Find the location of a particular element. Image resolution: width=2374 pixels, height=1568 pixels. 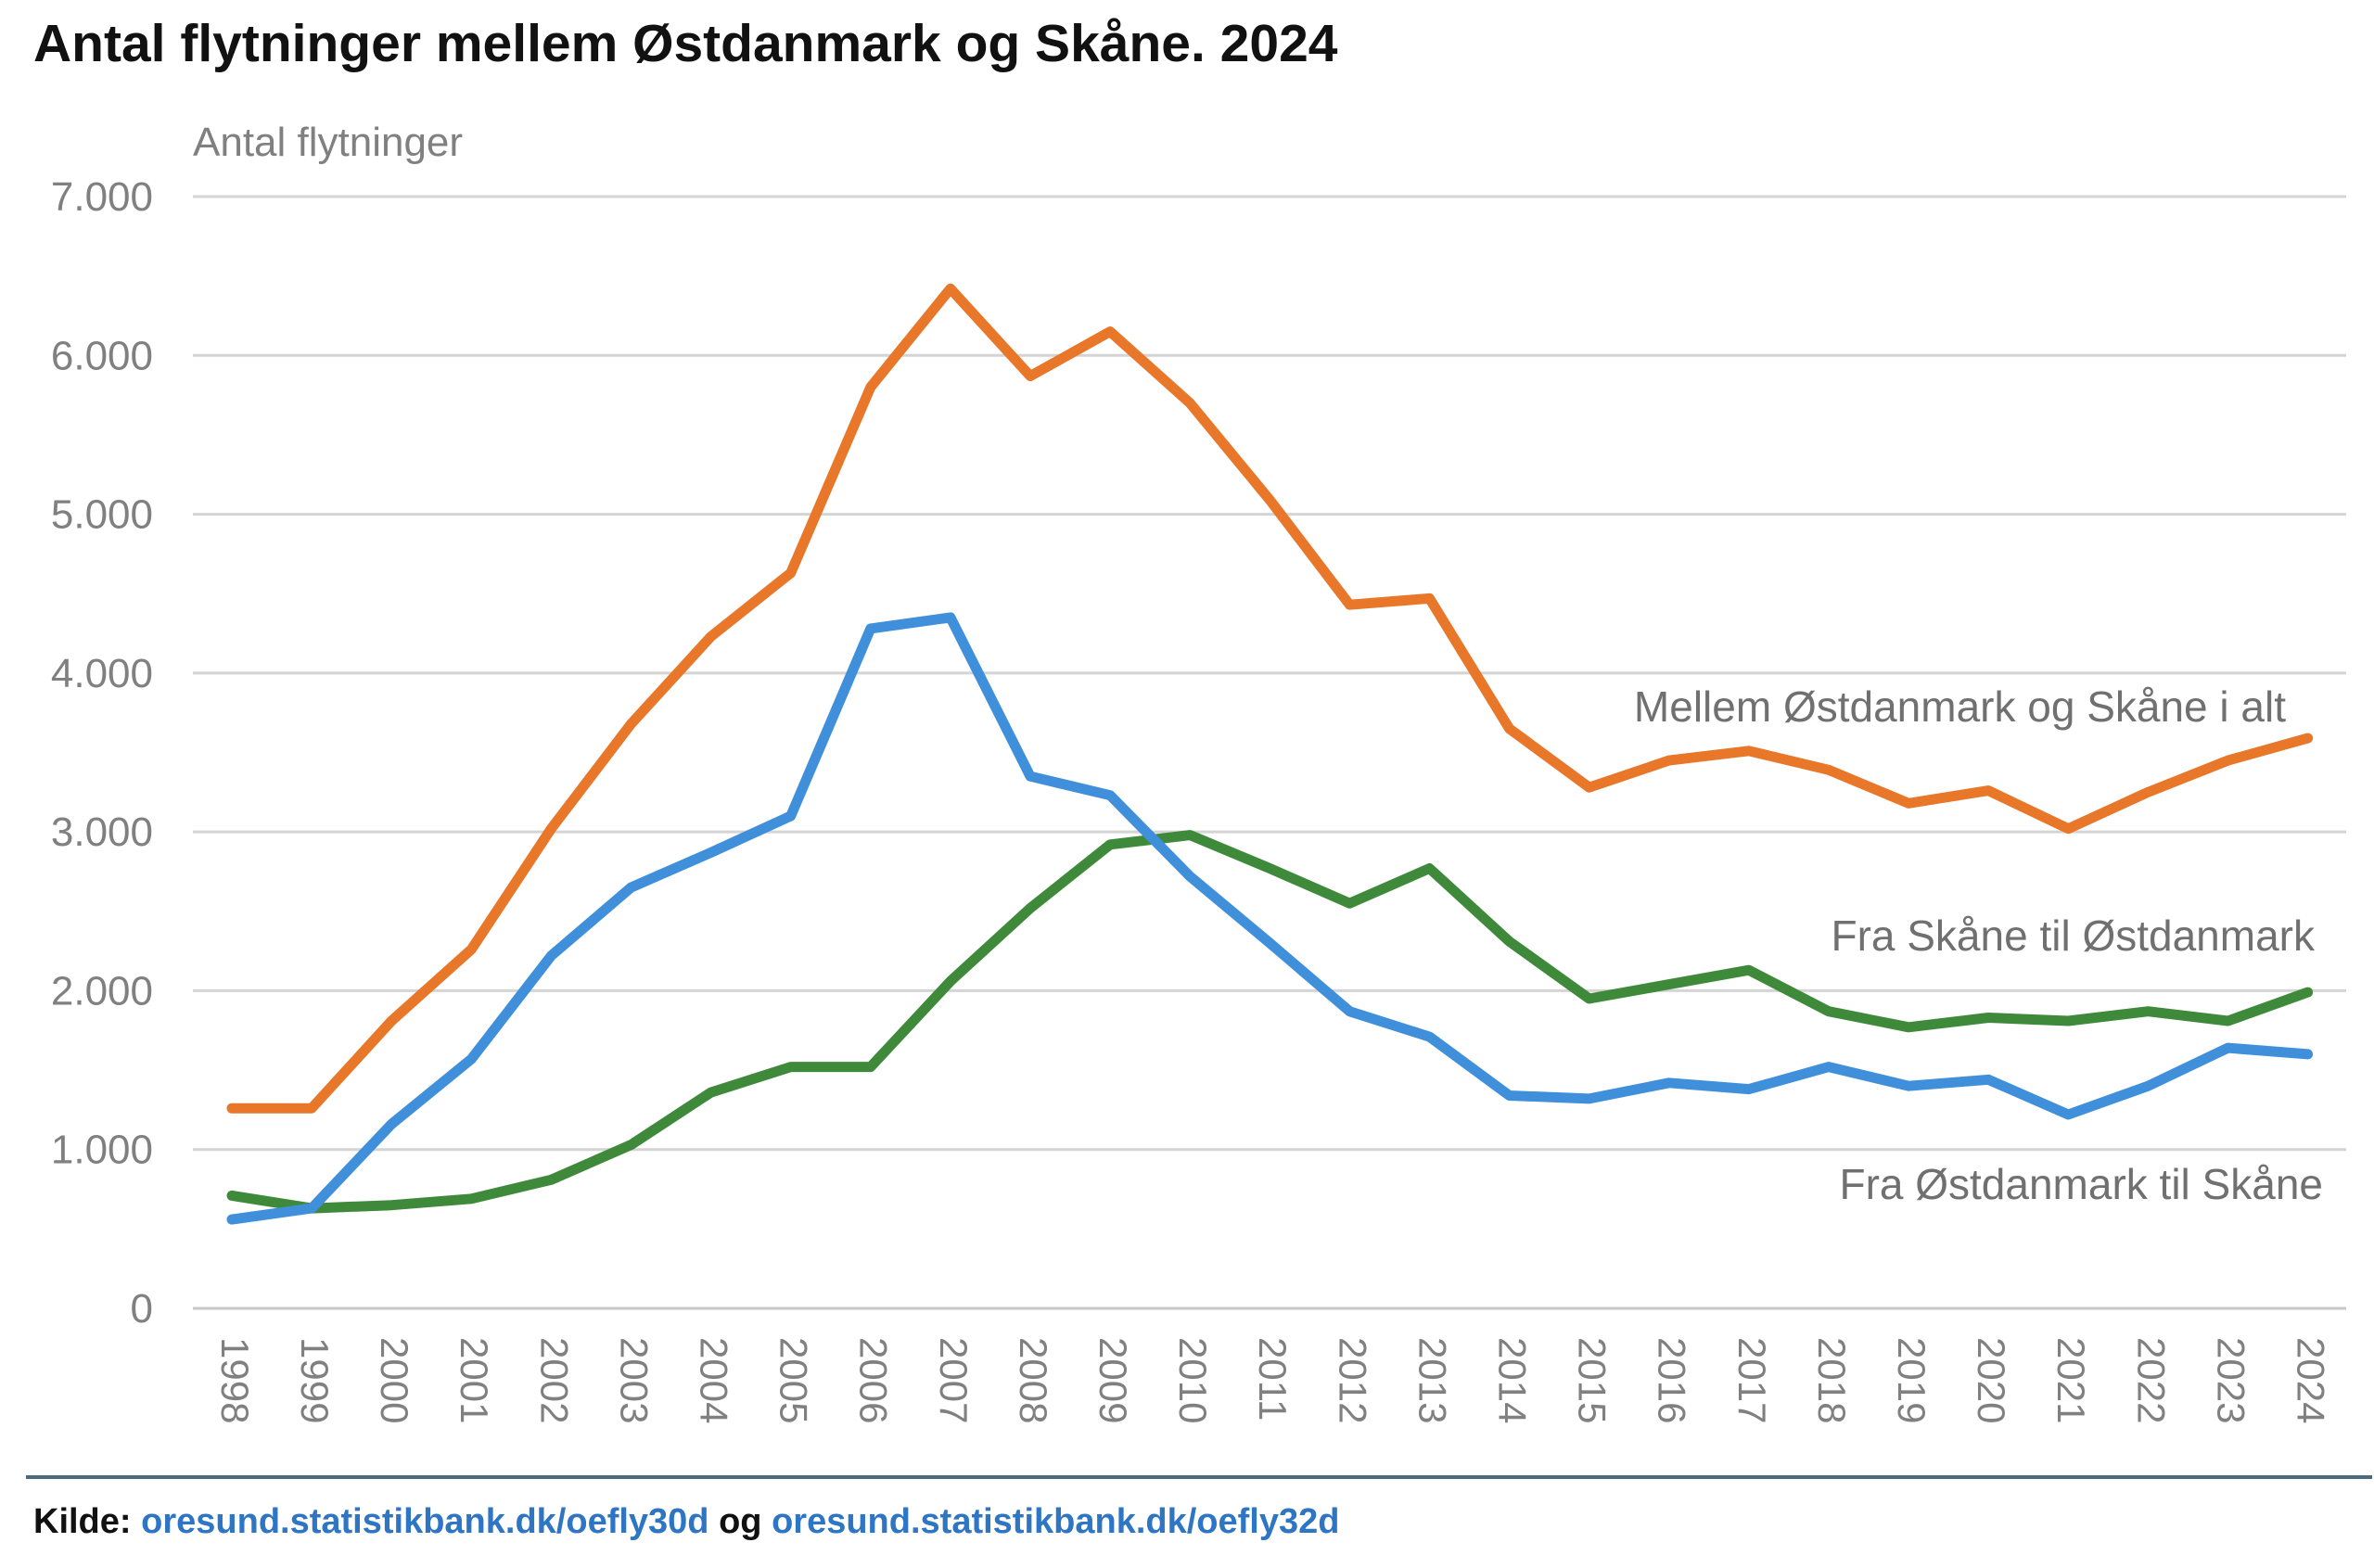

x-tick-label-2001: 2001 is located at coordinates (474, 1380).